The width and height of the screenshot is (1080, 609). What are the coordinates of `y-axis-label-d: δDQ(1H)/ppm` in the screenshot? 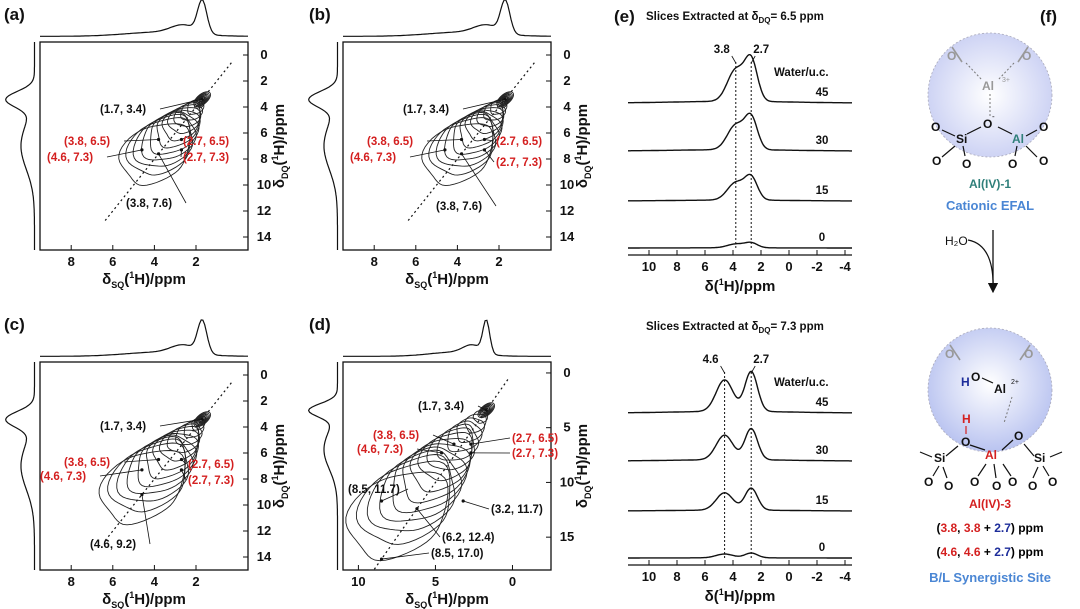 It's located at (583, 466).